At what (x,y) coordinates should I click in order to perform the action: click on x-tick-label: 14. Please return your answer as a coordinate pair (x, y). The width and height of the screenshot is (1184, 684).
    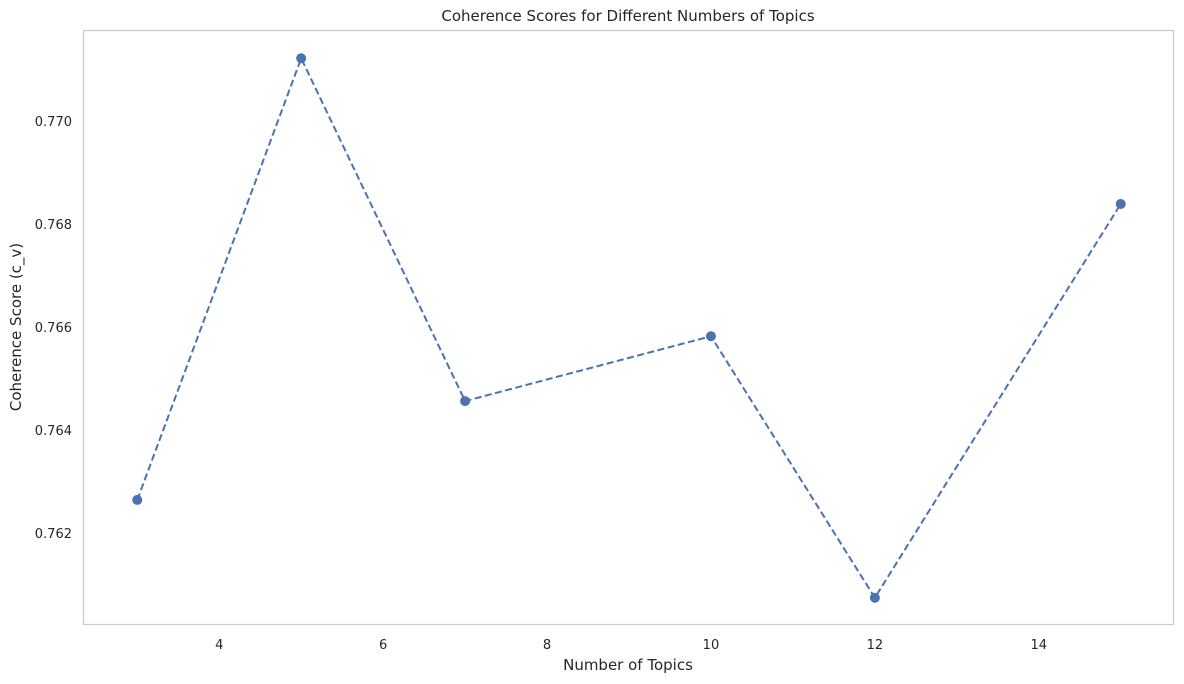
    Looking at the image, I should click on (1039, 645).